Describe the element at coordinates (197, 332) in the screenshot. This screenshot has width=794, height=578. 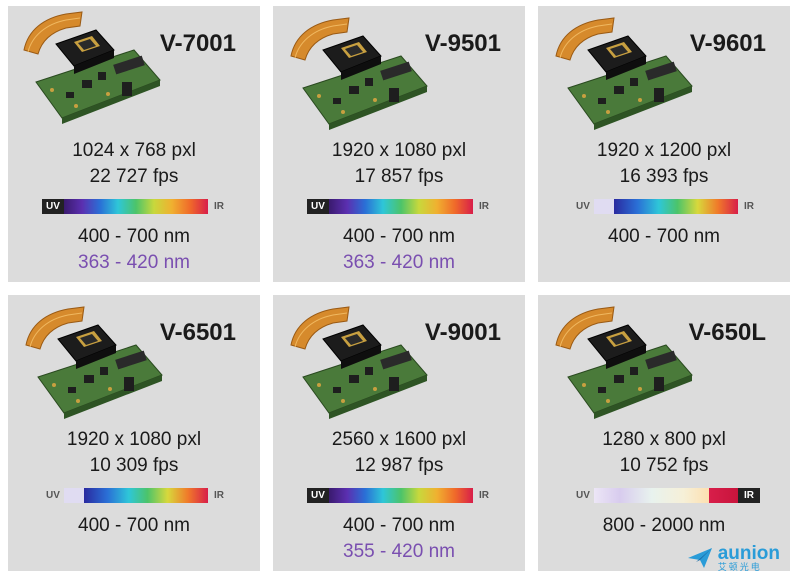
I see `model-name: V-6501` at that location.